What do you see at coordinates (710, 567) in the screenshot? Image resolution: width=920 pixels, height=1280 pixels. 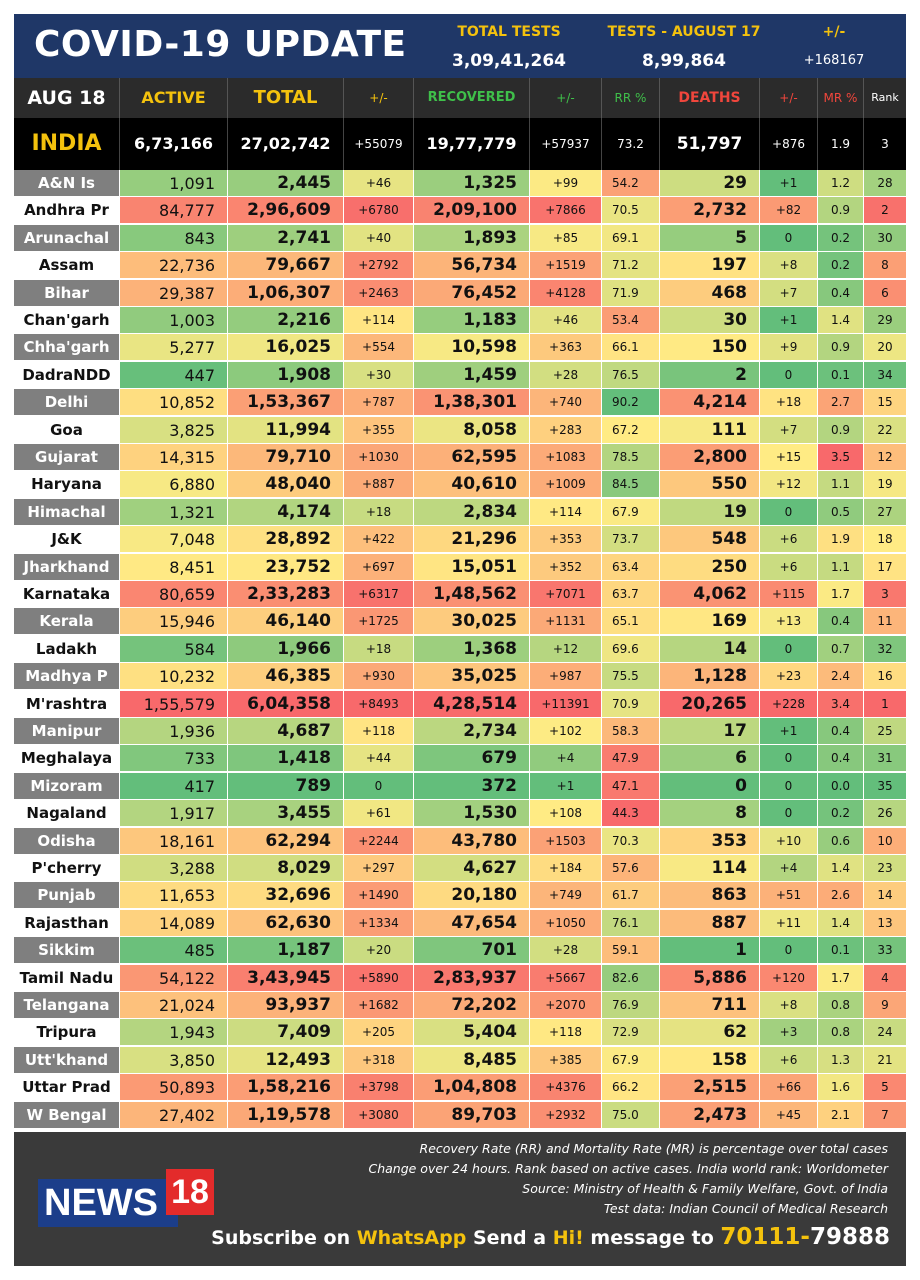 I see `deaths-cell: 250` at bounding box center [710, 567].